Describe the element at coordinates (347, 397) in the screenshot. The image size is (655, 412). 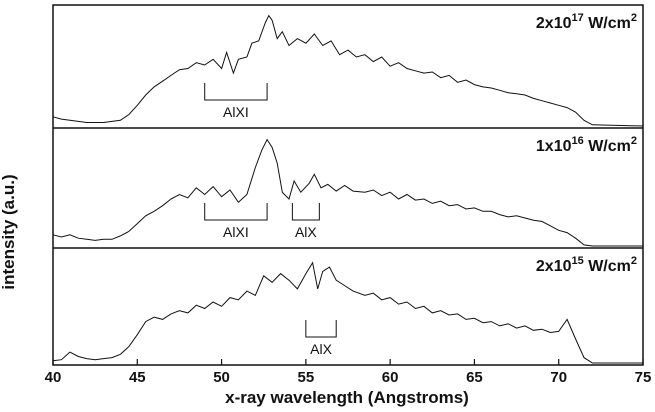
I see `x-axis-title: x-ray wavelength (Angstroms)` at that location.